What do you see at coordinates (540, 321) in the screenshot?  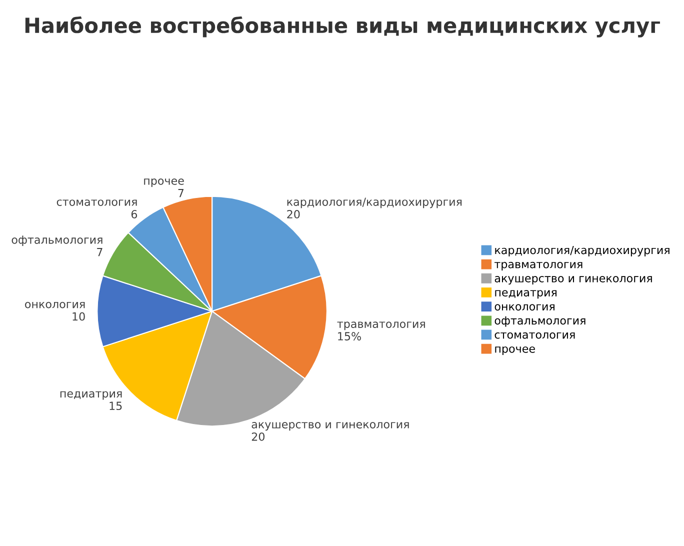 I see `legend-label: офтальмология` at bounding box center [540, 321].